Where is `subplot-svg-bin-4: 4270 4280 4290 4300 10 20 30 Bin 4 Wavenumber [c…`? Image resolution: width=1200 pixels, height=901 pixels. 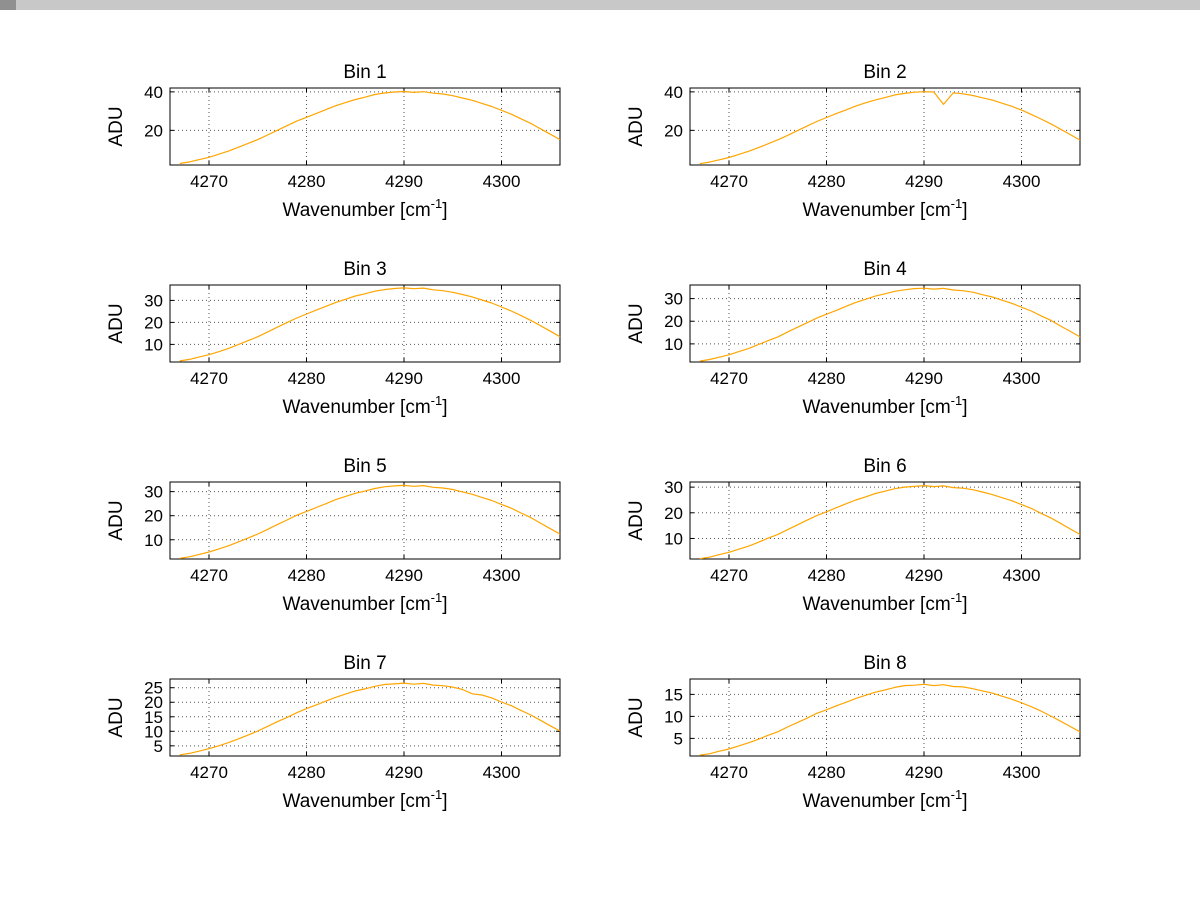 subplot-svg-bin-4: 4270 4280 4290 4300 10 20 30 Bin 4 Wavenumber [c… is located at coordinates (853, 338).